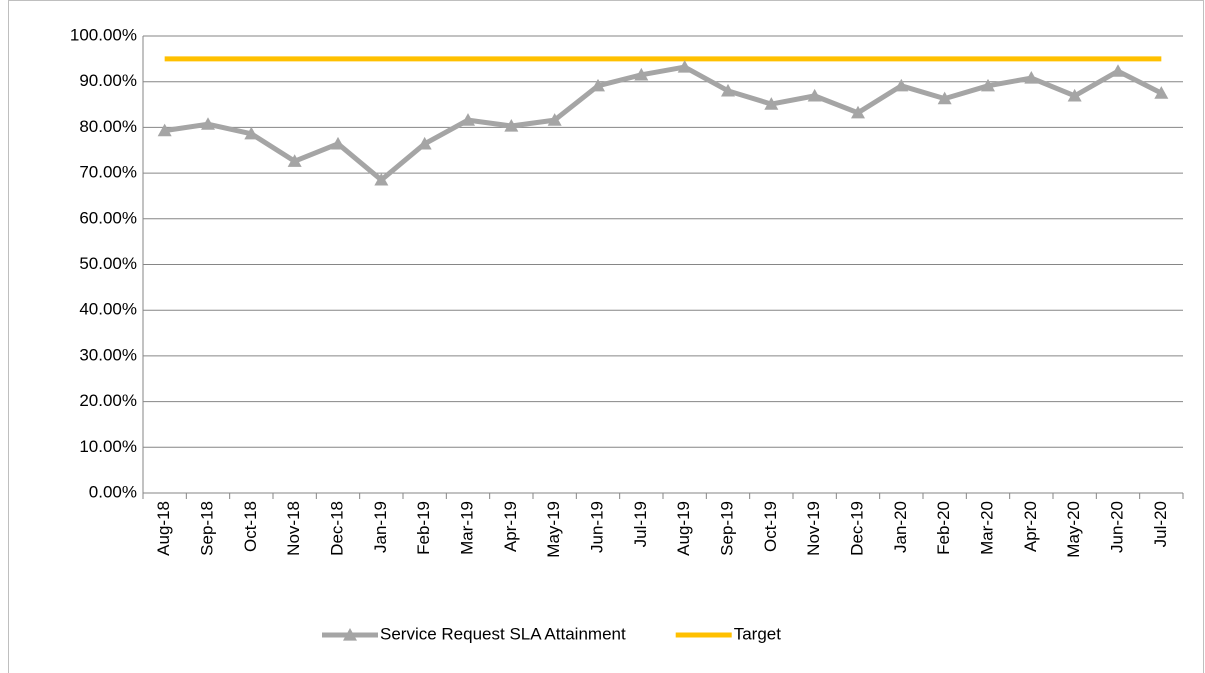 This screenshot has width=1205, height=673. I want to click on x-tick-label: Jan-20, so click(900, 527).